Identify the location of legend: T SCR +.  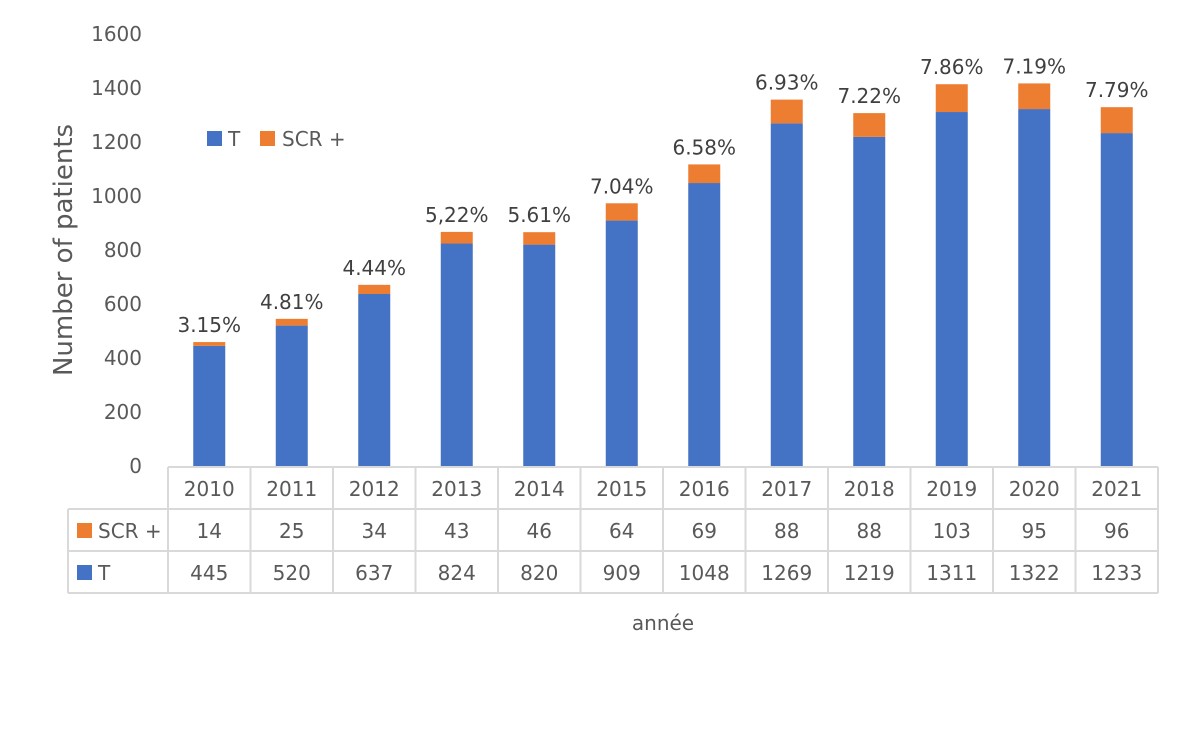
(276, 139).